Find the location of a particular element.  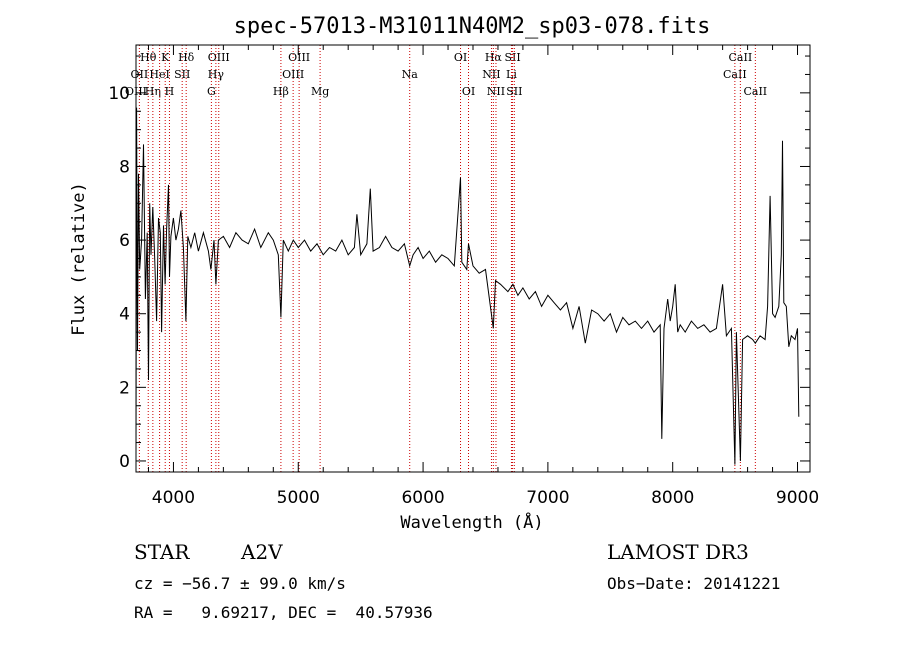

y-tick-label-4: 8 is located at coordinates (124, 167).